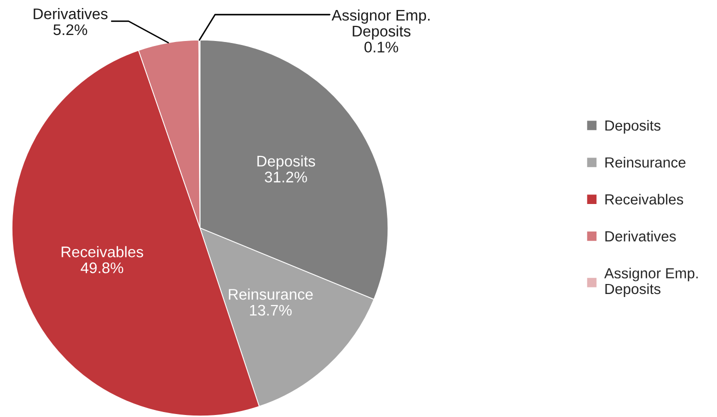 The width and height of the screenshot is (717, 417). I want to click on slice-label: Receivables, so click(103, 252).